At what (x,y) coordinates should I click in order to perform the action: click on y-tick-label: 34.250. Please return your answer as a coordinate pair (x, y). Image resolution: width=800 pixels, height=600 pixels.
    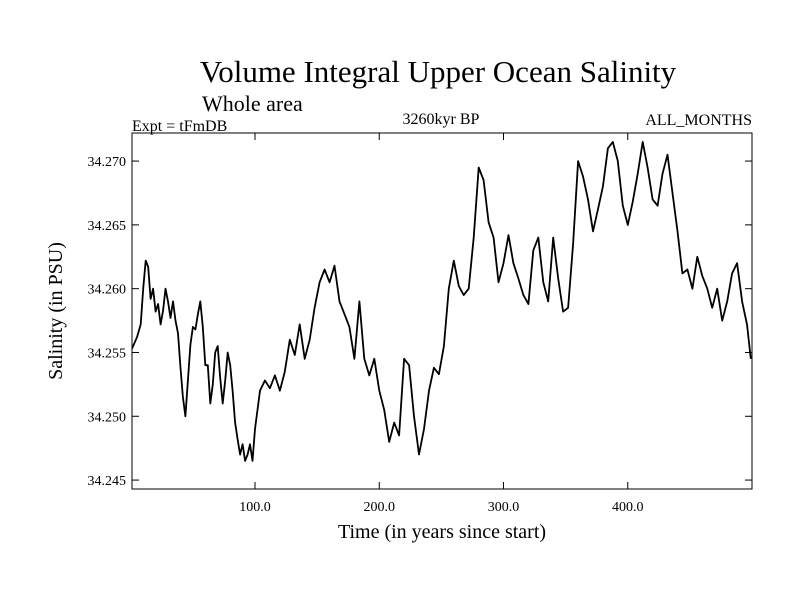
    Looking at the image, I should click on (107, 417).